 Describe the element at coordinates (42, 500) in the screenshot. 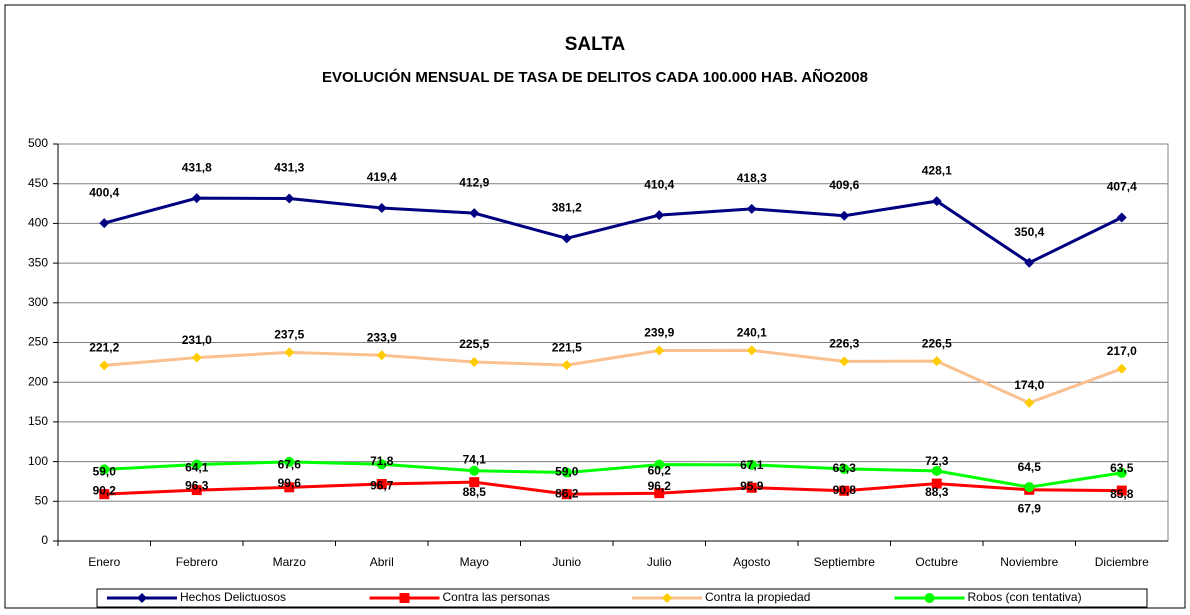

I see `y-tick-label: 50` at that location.